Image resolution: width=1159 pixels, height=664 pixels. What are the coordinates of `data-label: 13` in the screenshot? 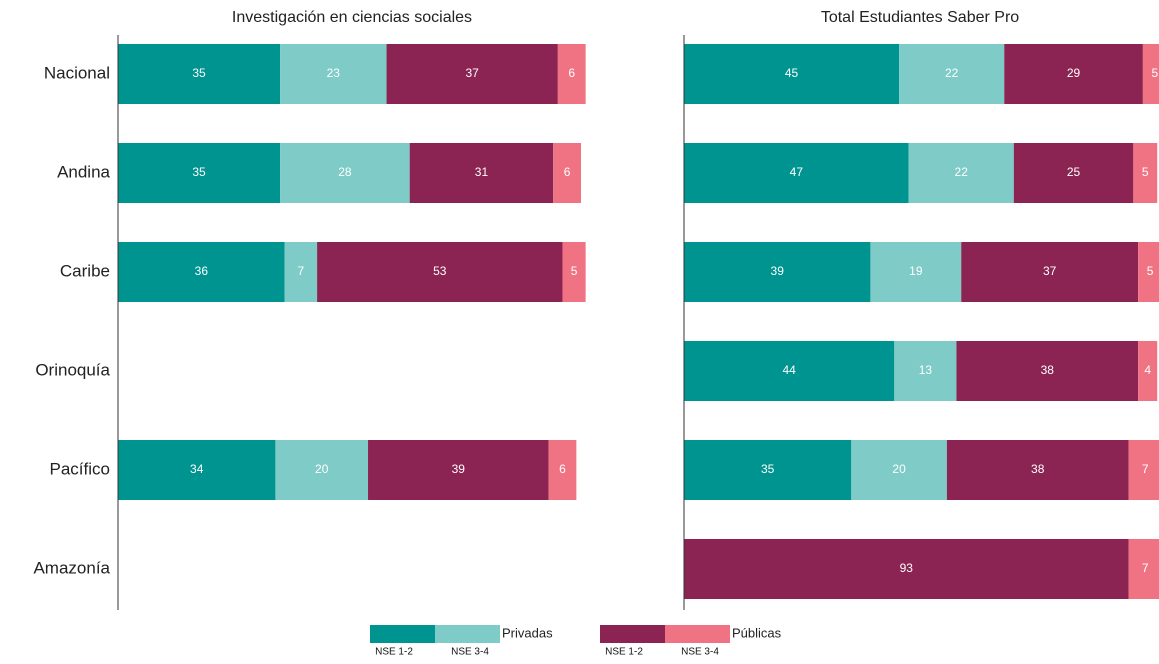 It's located at (926, 370).